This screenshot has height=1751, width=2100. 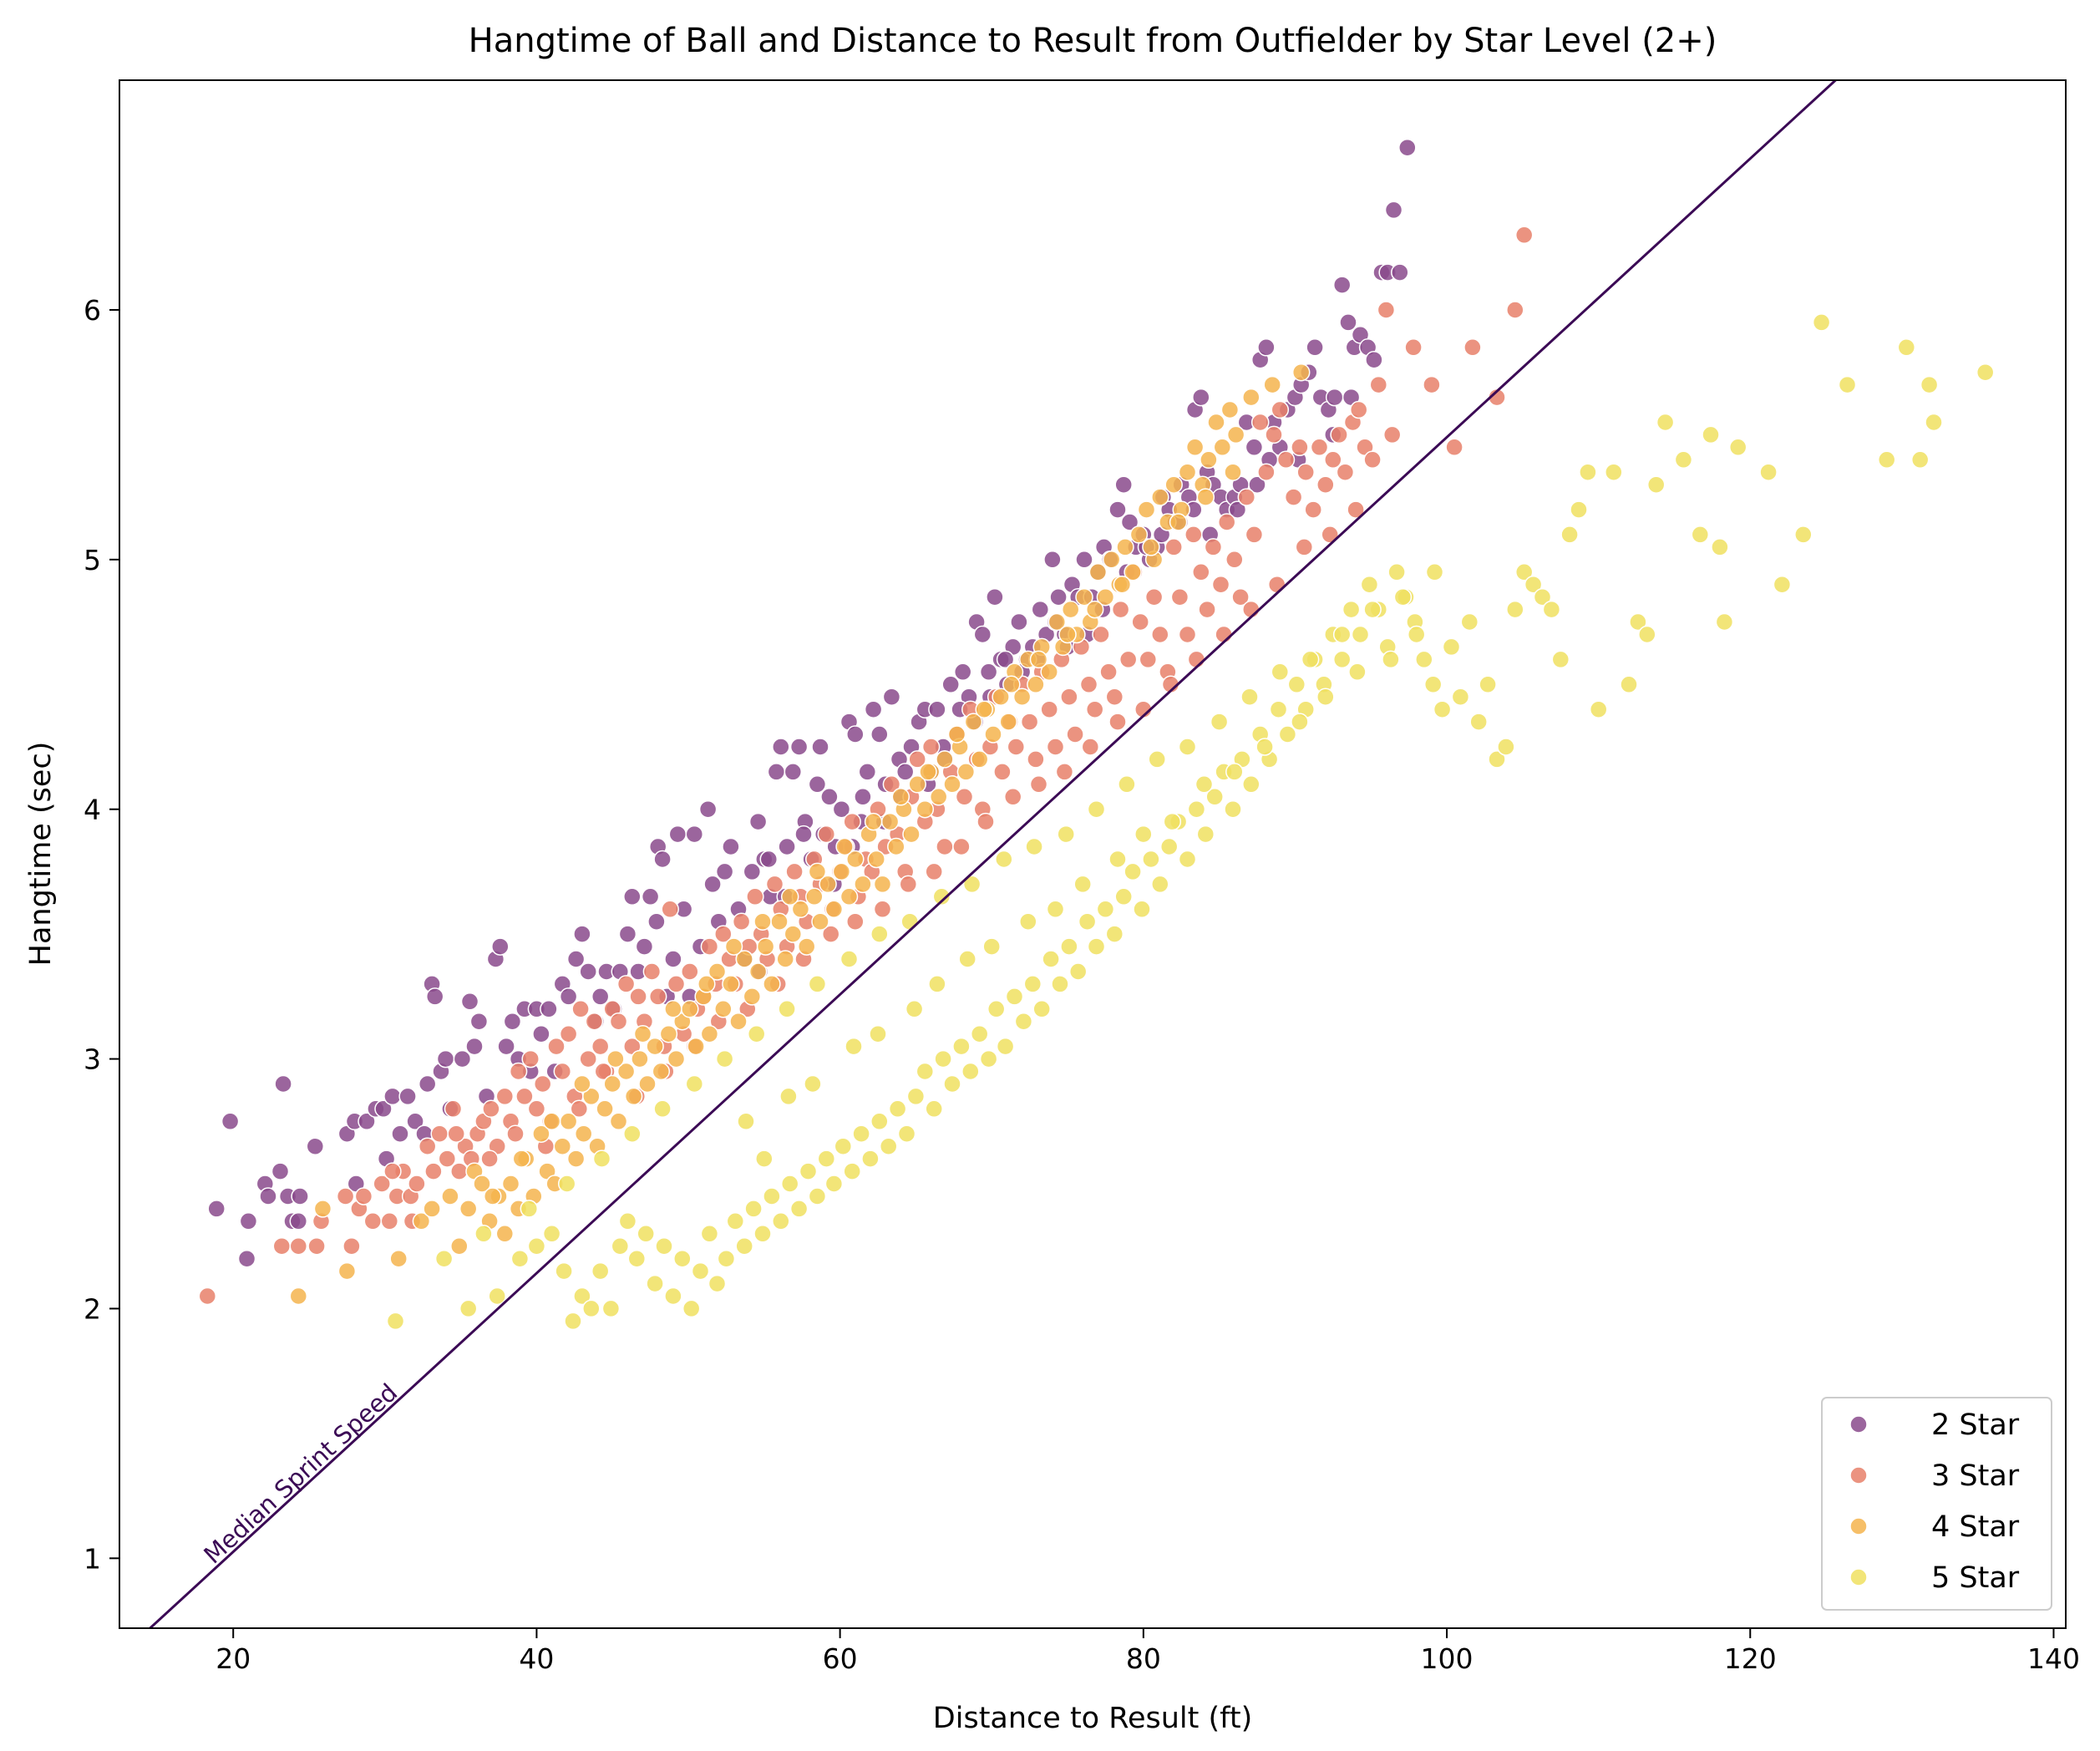 What do you see at coordinates (92, 311) in the screenshot?
I see `y-tick-label: 6` at bounding box center [92, 311].